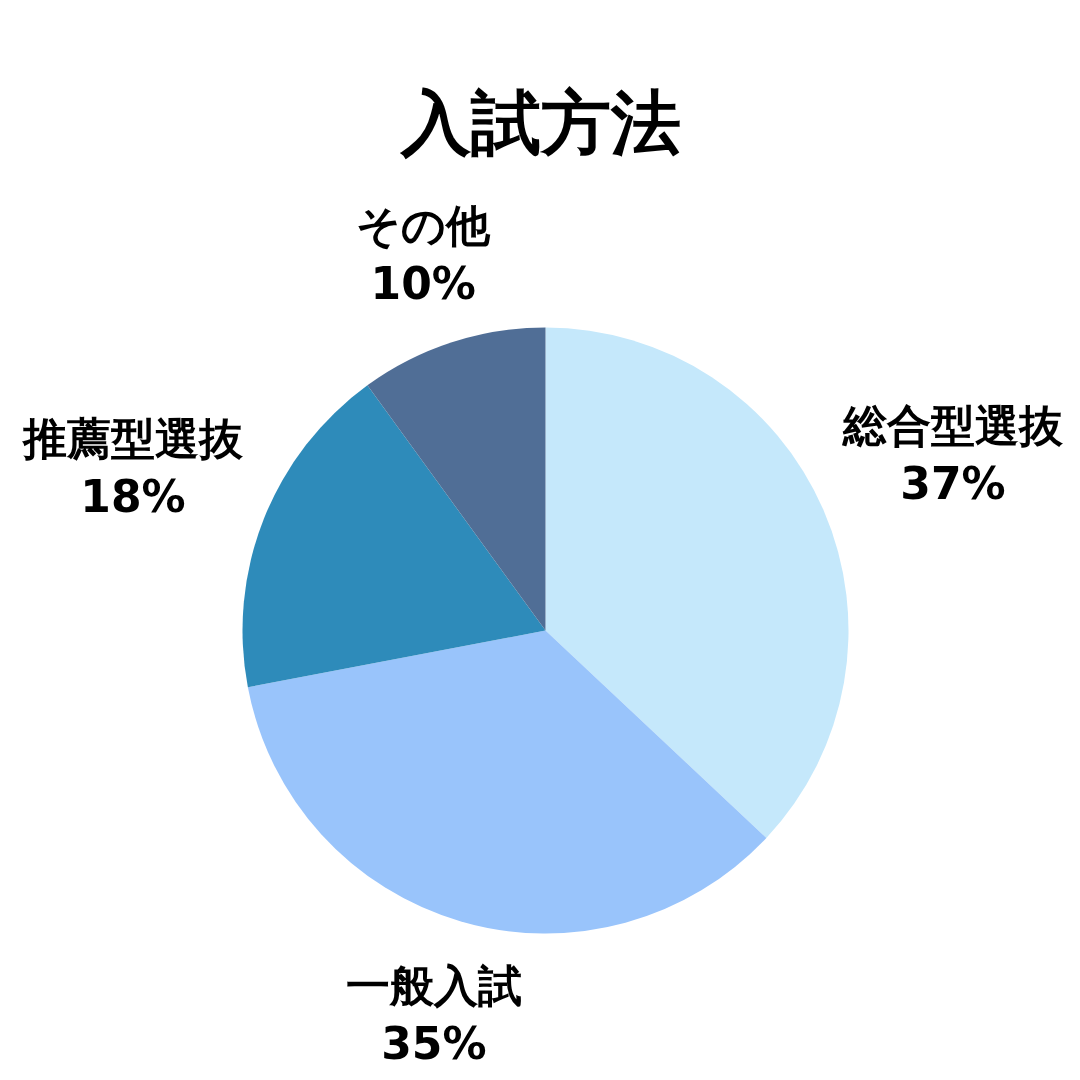  I want to click on slice-label: 推薦型選抜, so click(133, 438).